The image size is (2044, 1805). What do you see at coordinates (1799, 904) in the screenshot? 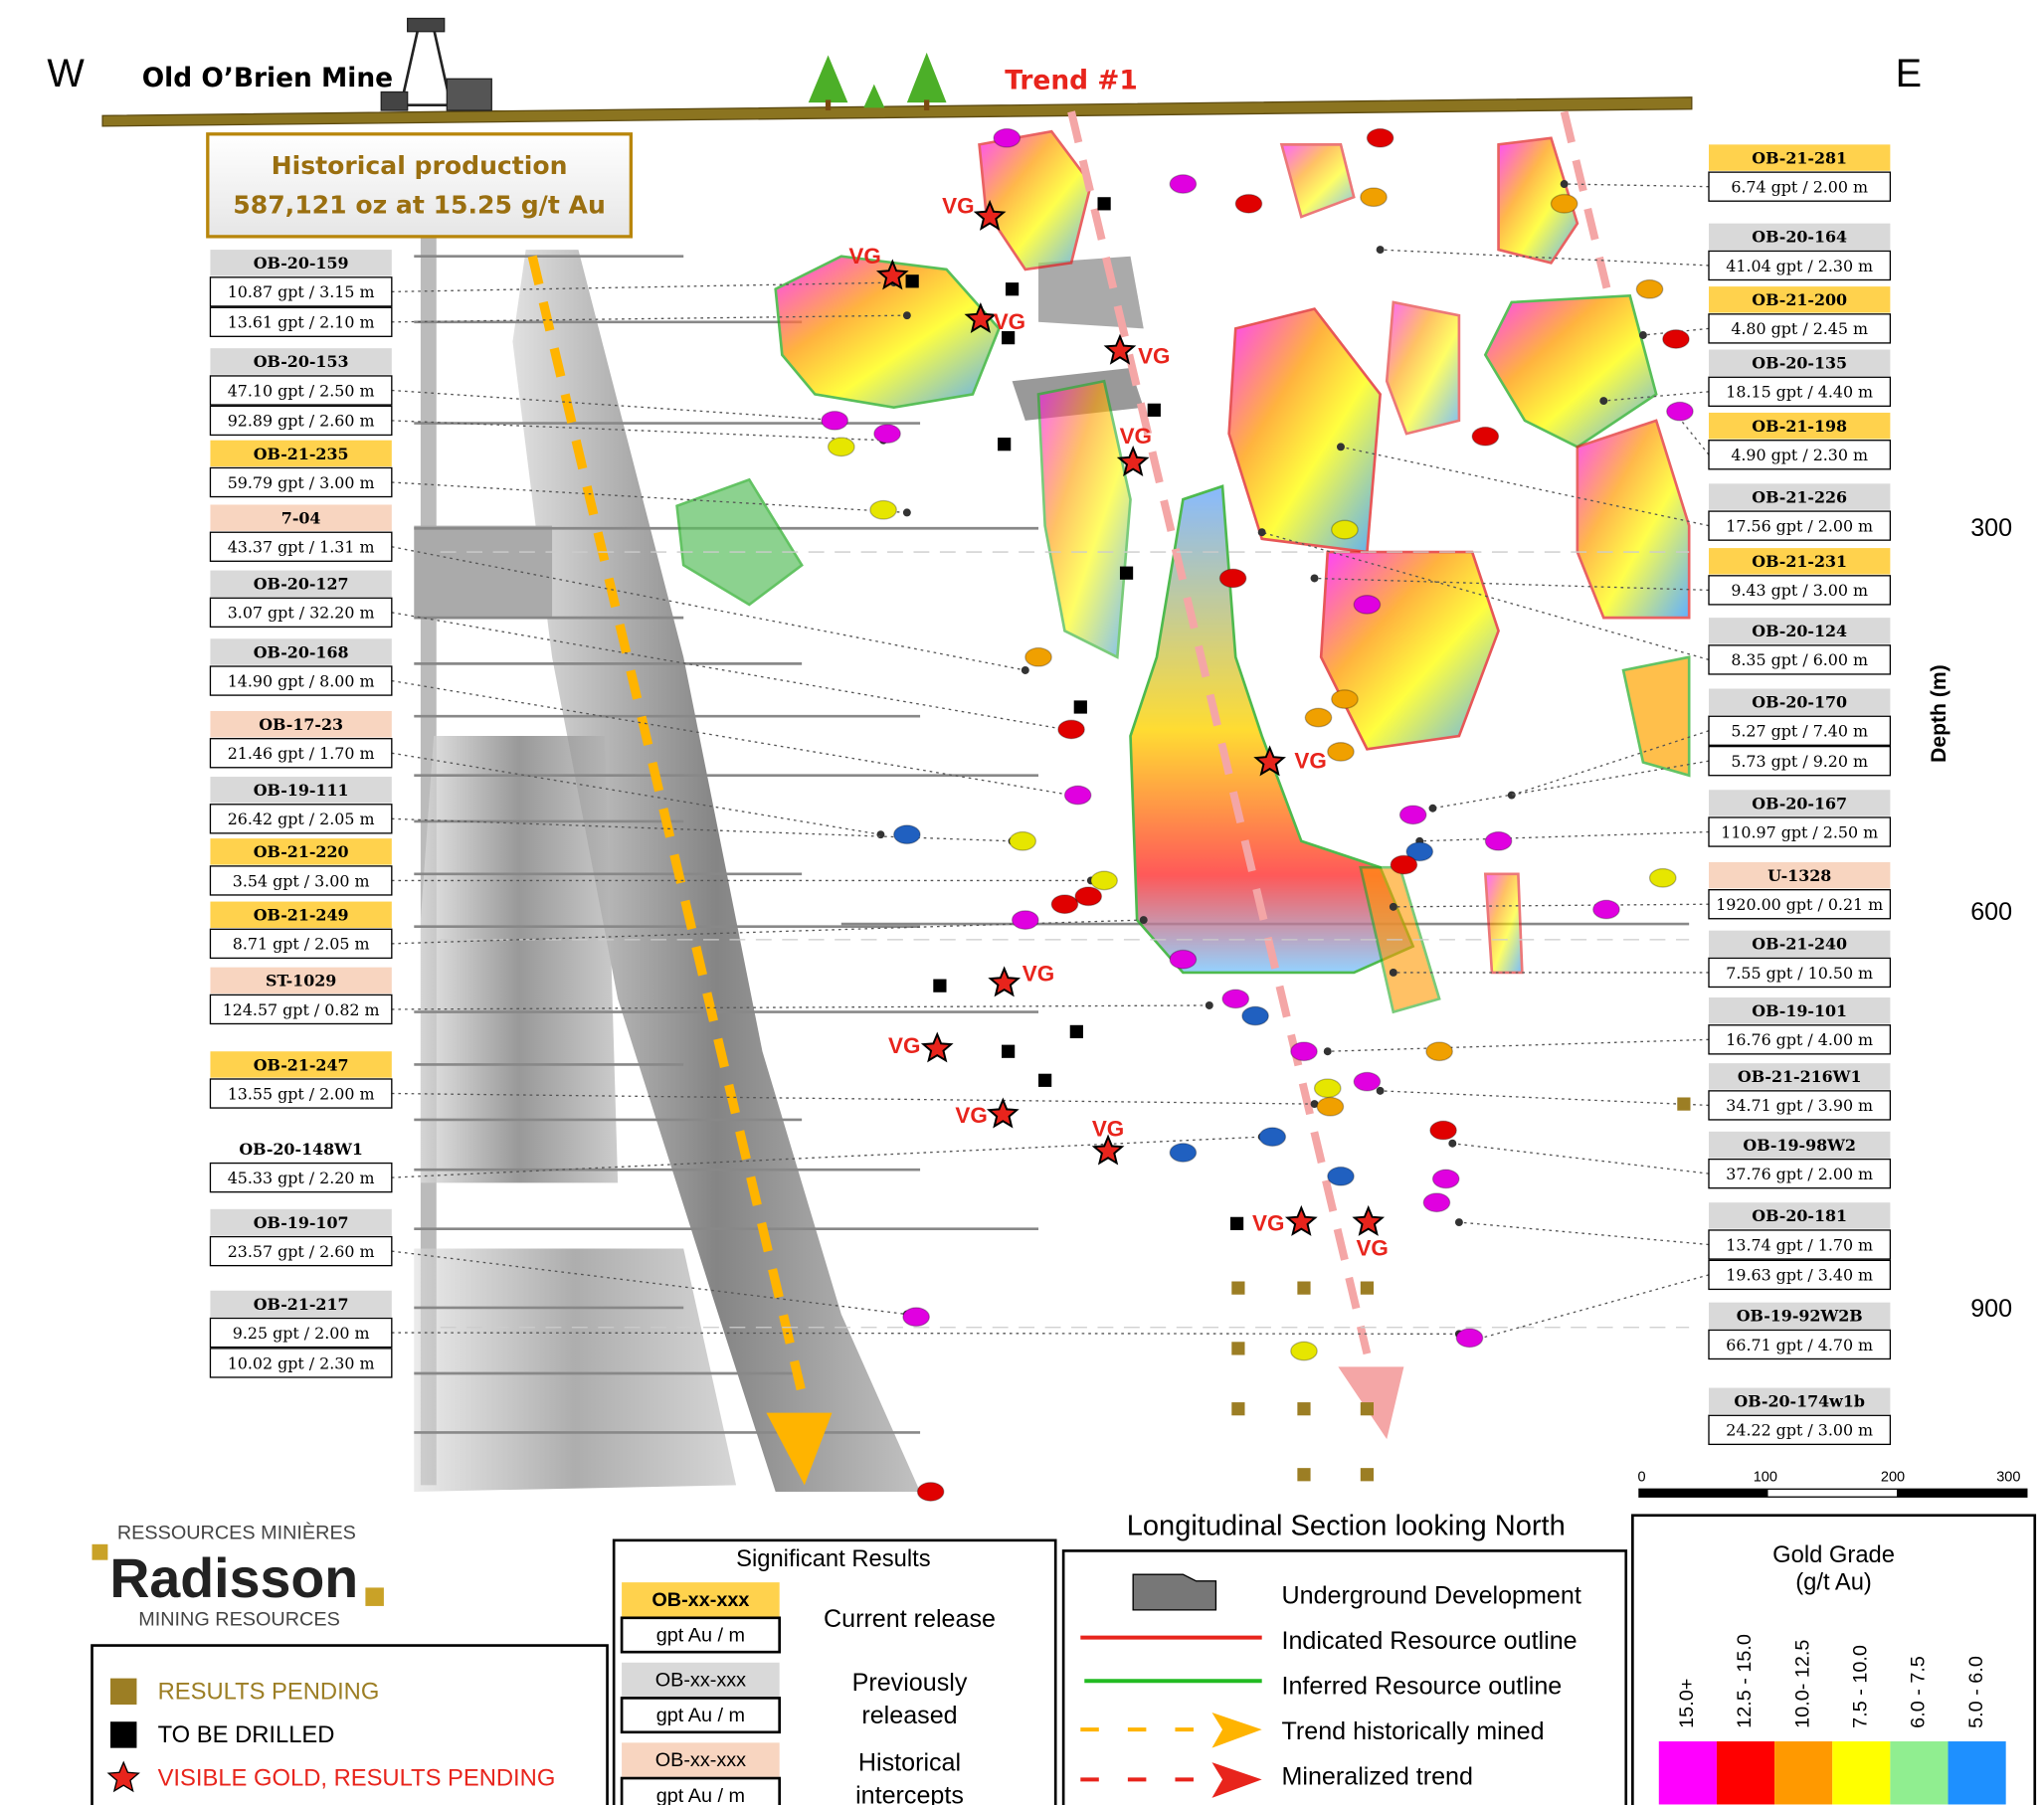
I see `result: 1920.00 gpt / 0.21 m` at bounding box center [1799, 904].